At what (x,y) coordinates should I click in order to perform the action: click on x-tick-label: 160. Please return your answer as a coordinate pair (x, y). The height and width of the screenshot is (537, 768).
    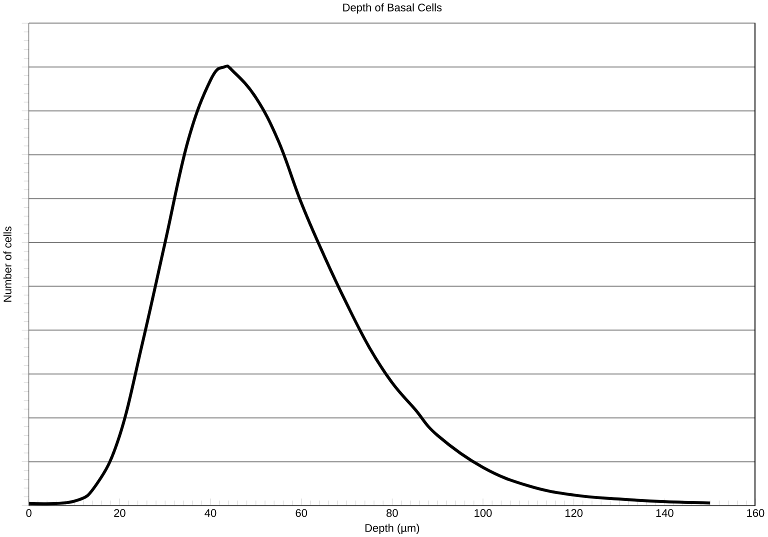
    Looking at the image, I should click on (755, 512).